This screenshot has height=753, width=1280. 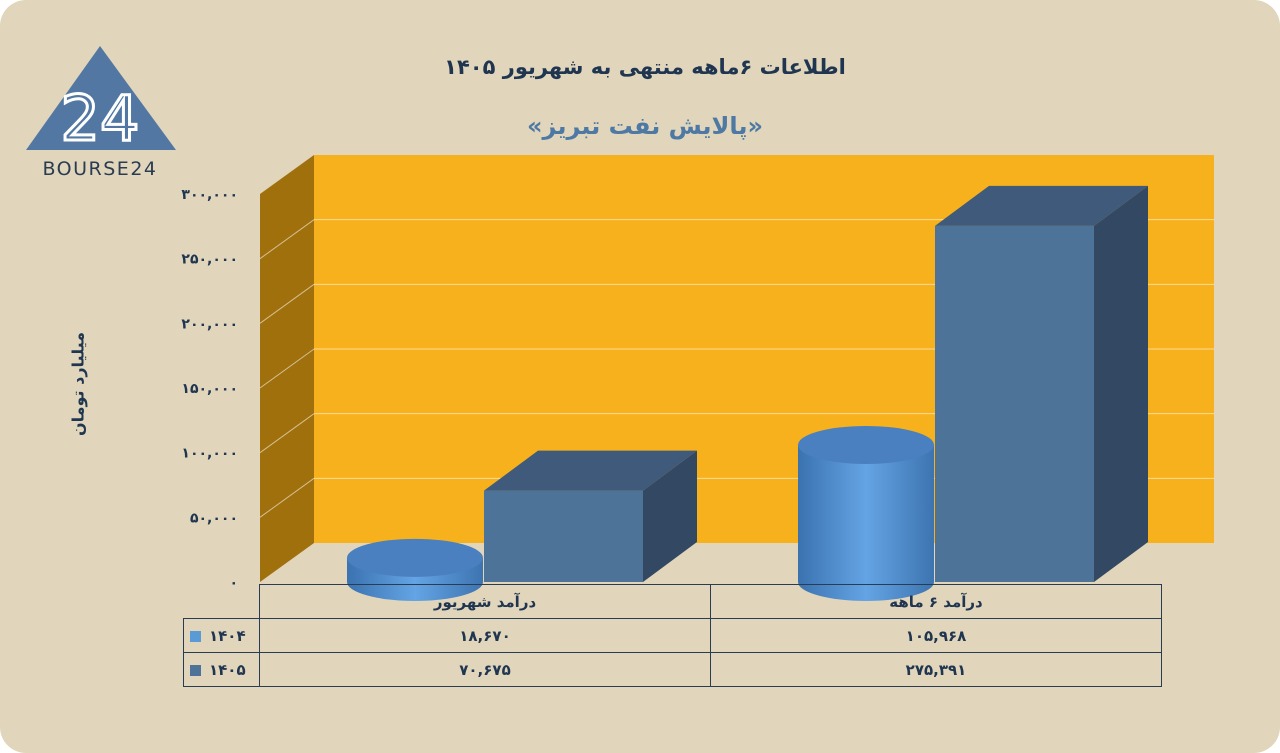 I want to click on logo-text: BOURSE24, so click(x=99, y=169).